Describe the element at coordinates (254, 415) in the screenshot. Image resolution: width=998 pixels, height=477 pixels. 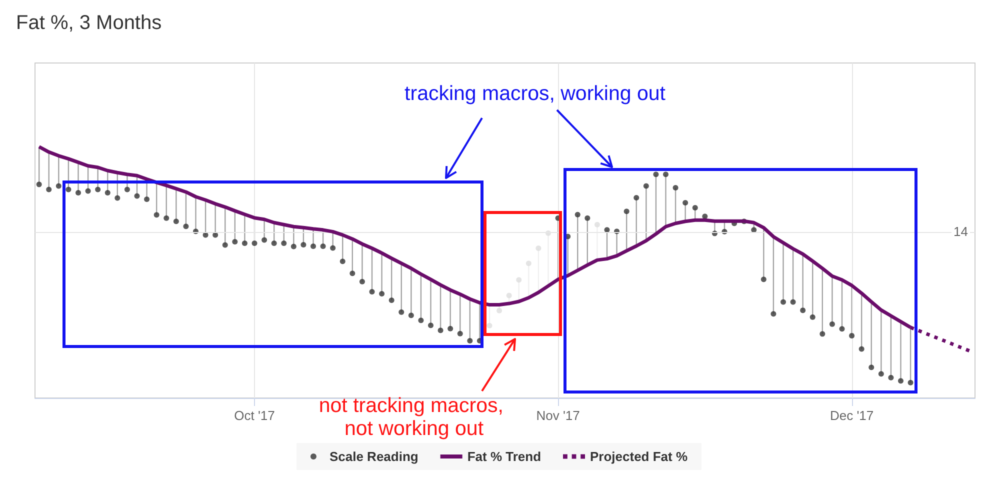
I see `x-tick-label: Oct '17` at that location.